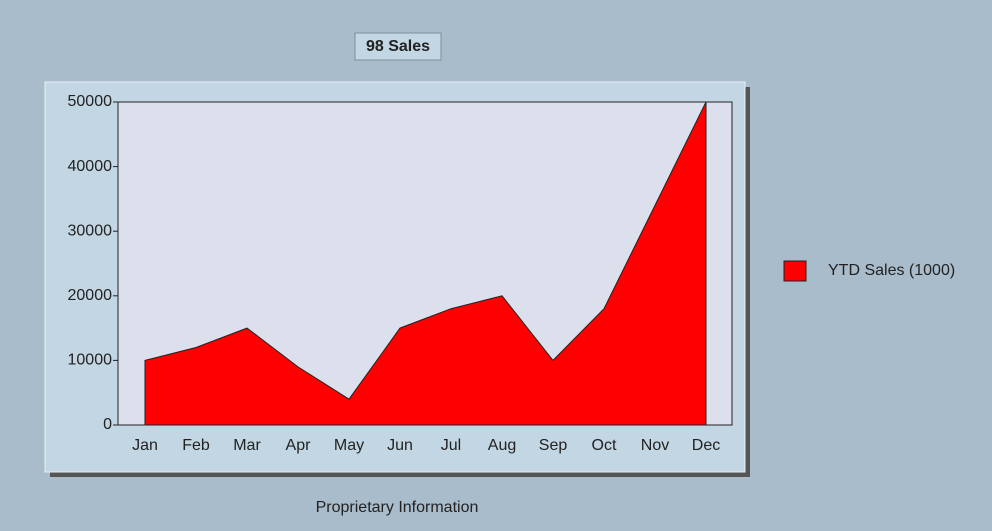 The image size is (992, 531). What do you see at coordinates (604, 445) in the screenshot?
I see `x-tick-label: Oct` at bounding box center [604, 445].